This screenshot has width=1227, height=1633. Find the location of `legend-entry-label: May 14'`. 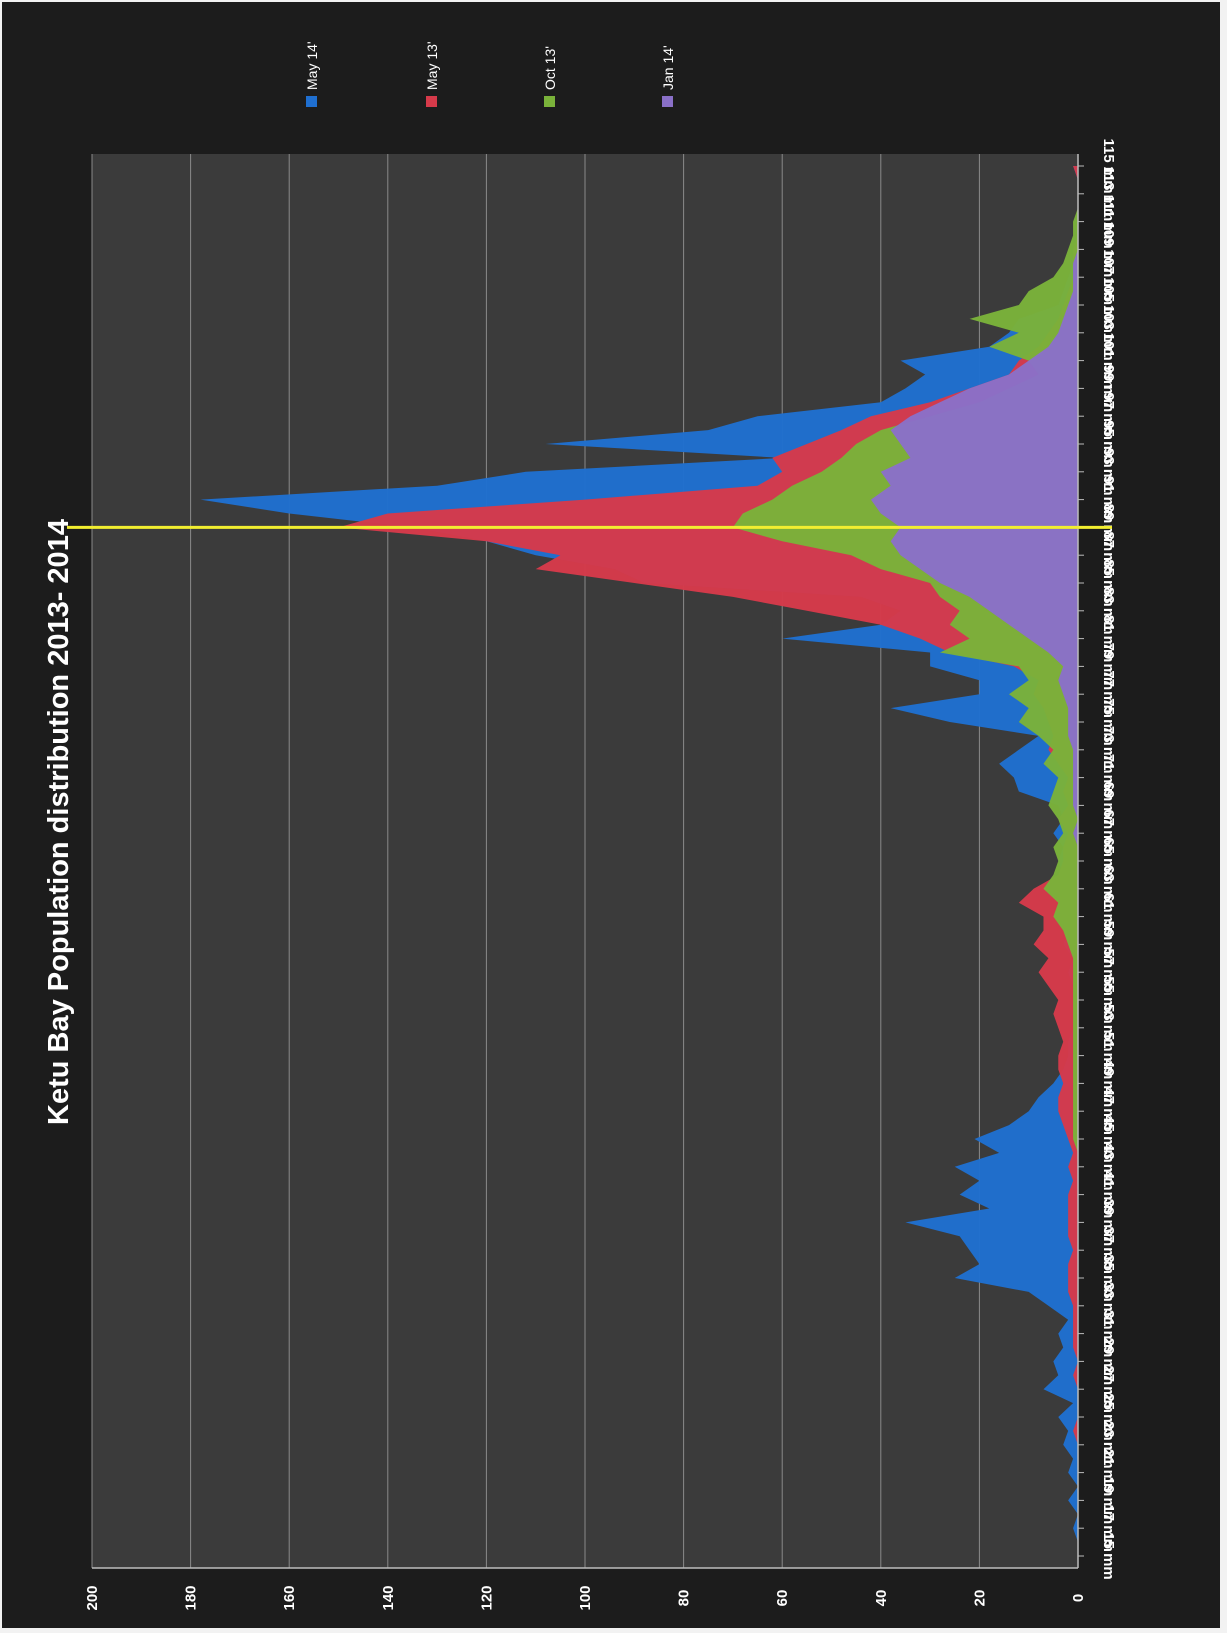

legend-entry-label: May 14' is located at coordinates (312, 65).